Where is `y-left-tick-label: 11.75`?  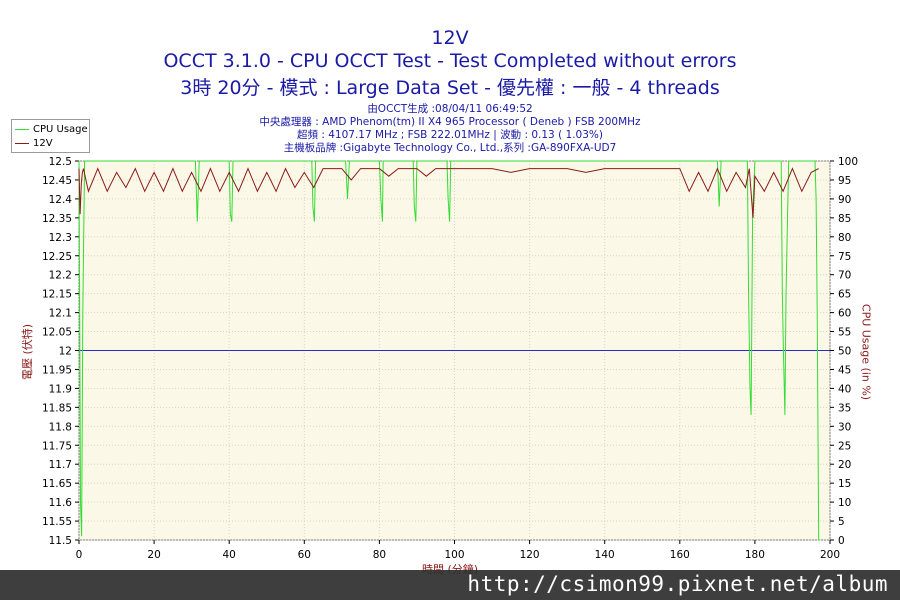 y-left-tick-label: 11.75 is located at coordinates (57, 446).